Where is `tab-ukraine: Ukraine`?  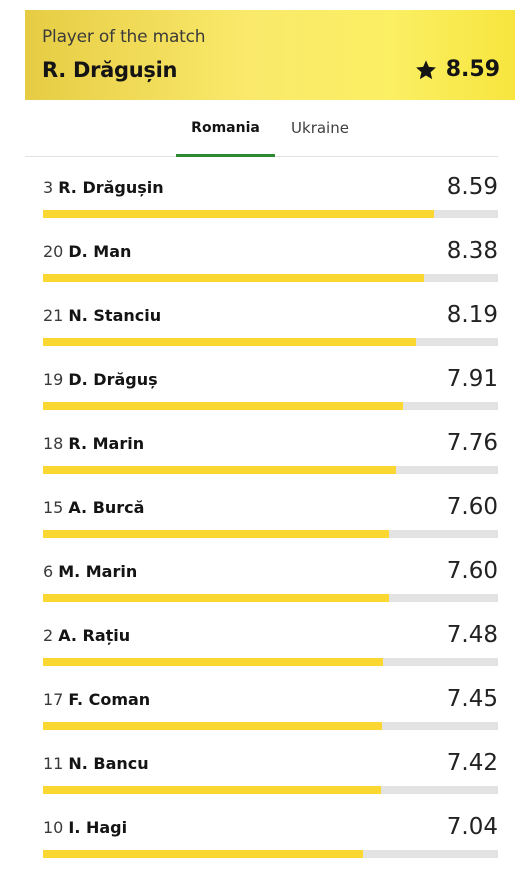
tab-ukraine: Ukraine is located at coordinates (320, 128).